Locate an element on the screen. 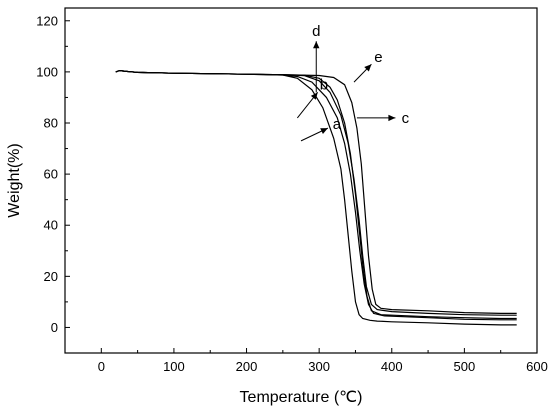 The height and width of the screenshot is (410, 550). annotation-layer: a b c d e is located at coordinates (353, 82).